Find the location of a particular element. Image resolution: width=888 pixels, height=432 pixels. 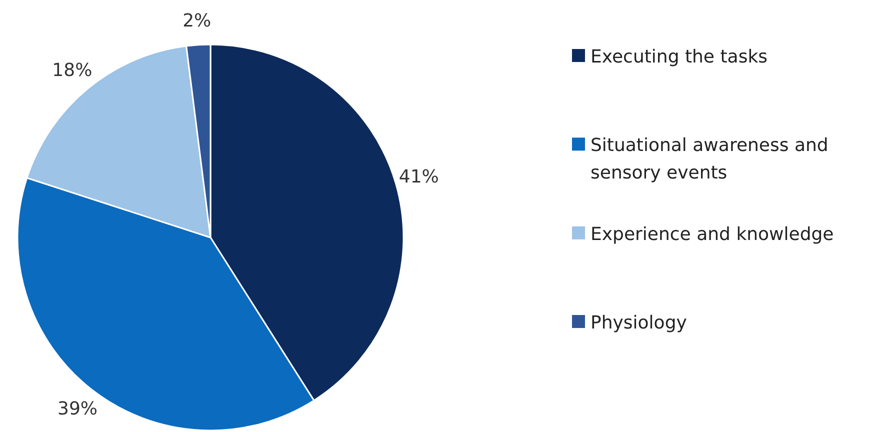

data-label: 18% is located at coordinates (72, 70).